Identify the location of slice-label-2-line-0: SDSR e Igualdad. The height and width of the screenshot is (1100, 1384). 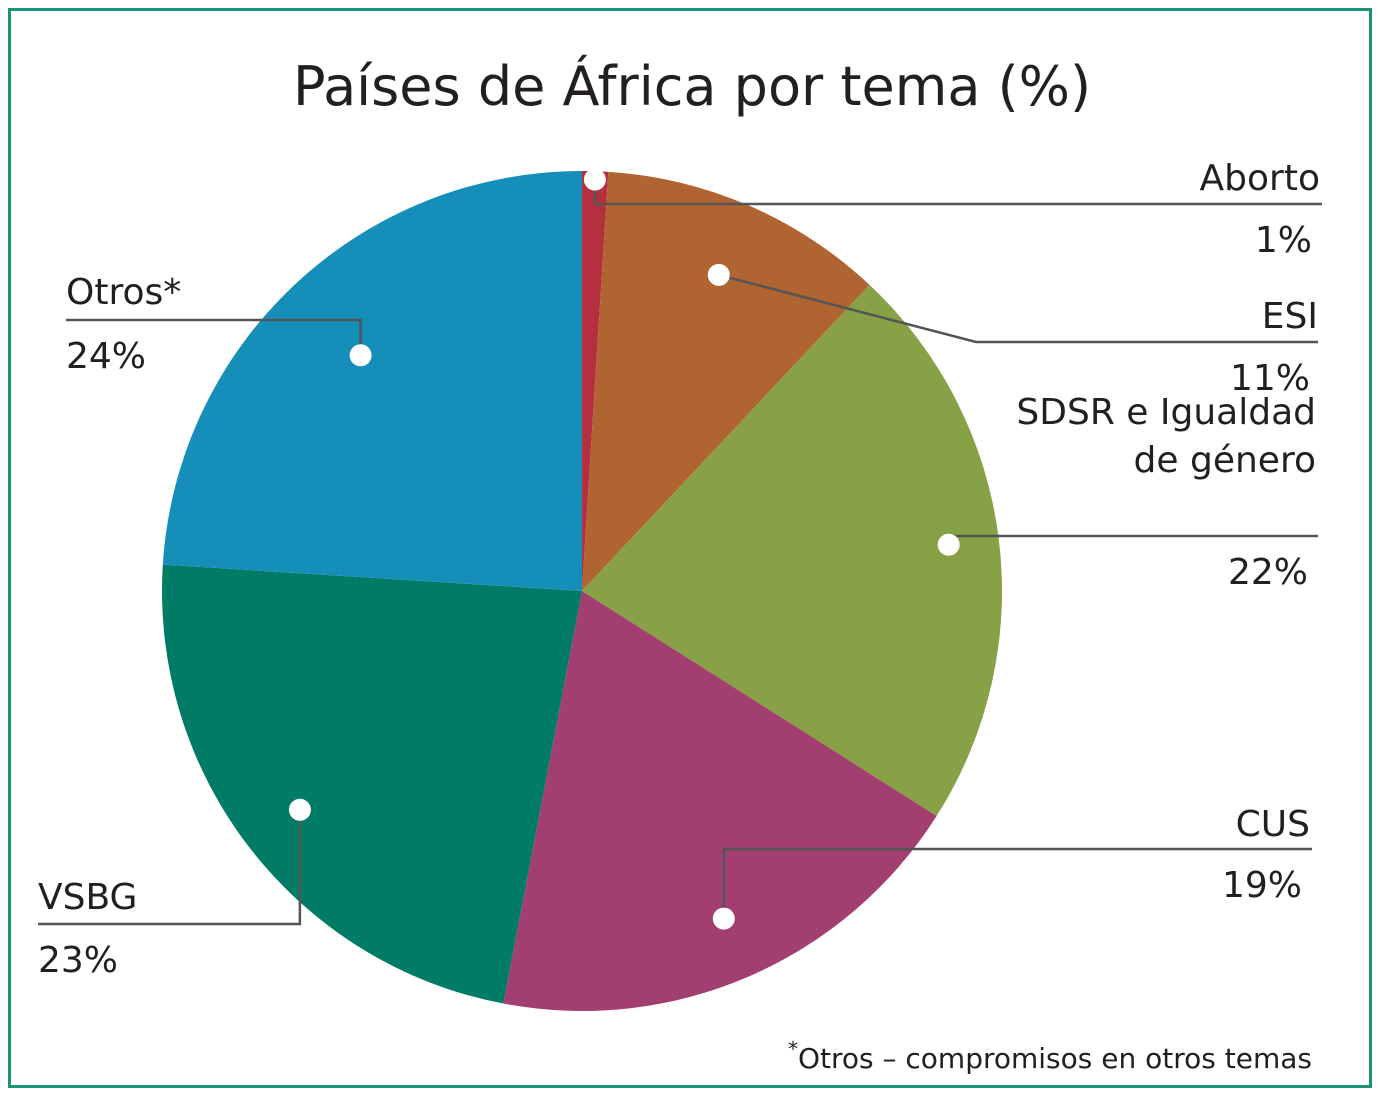
(1166, 412).